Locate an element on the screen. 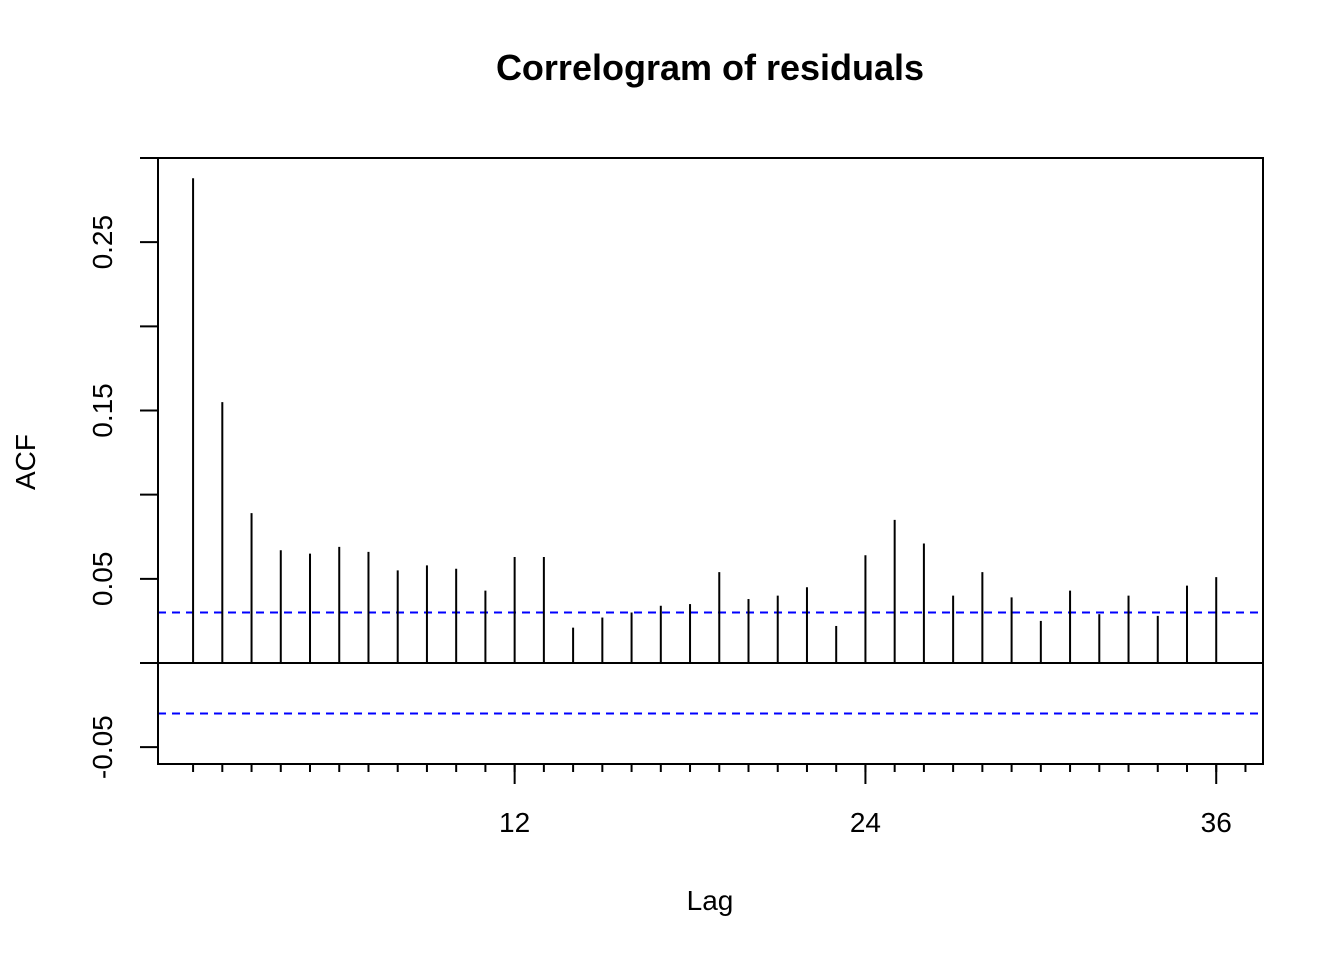 Image resolution: width=1344 pixels, height=960 pixels. y-tick-label: 0.25 is located at coordinates (102, 242).